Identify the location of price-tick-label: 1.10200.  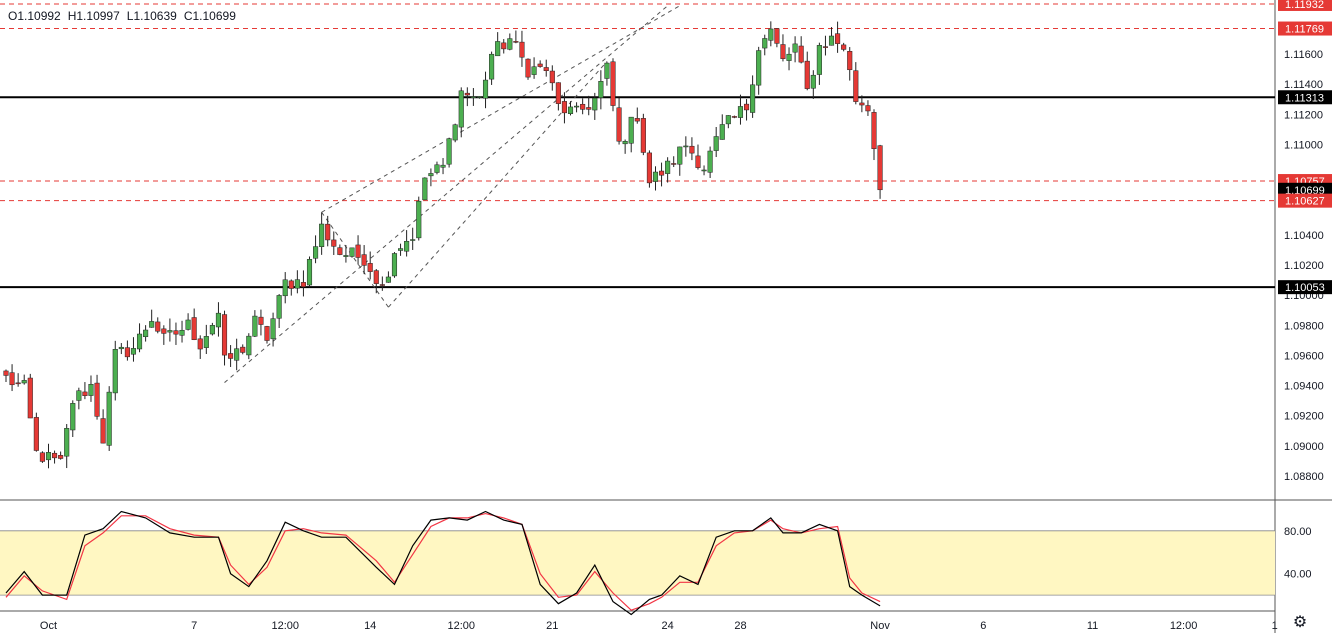
(1304, 266).